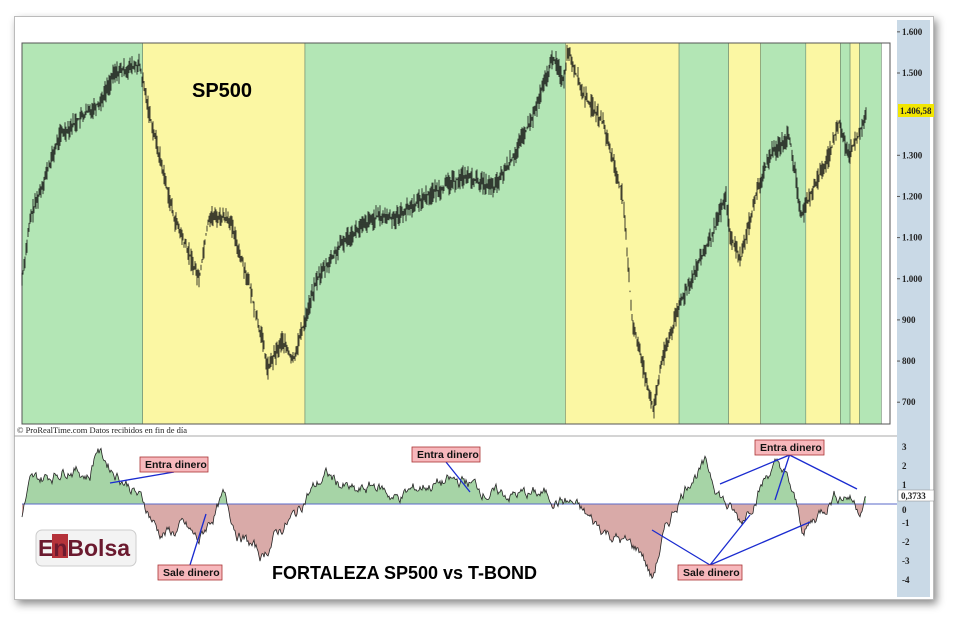  Describe the element at coordinates (909, 402) in the screenshot. I see `y-tick-label: 700` at that location.